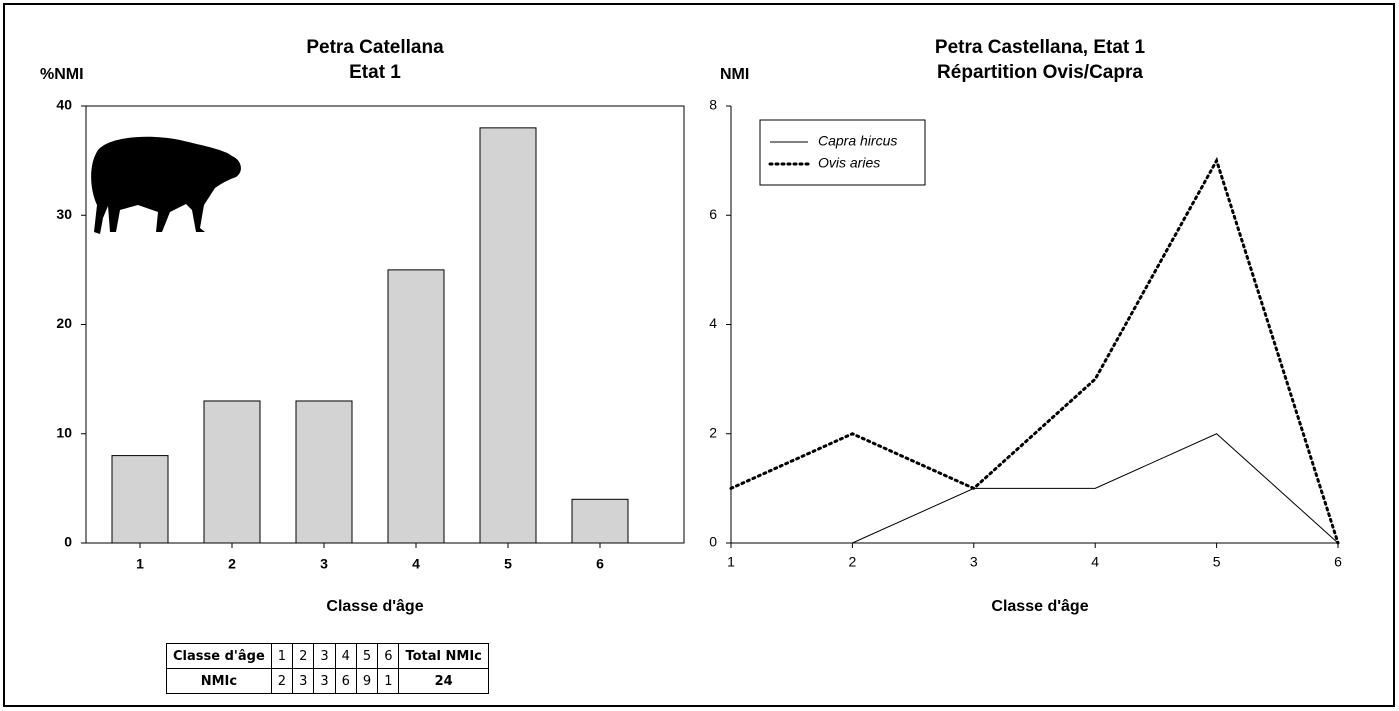 The height and width of the screenshot is (711, 1399). I want to click on chart-title: Petra Castellana, Etat 1, so click(1040, 47).